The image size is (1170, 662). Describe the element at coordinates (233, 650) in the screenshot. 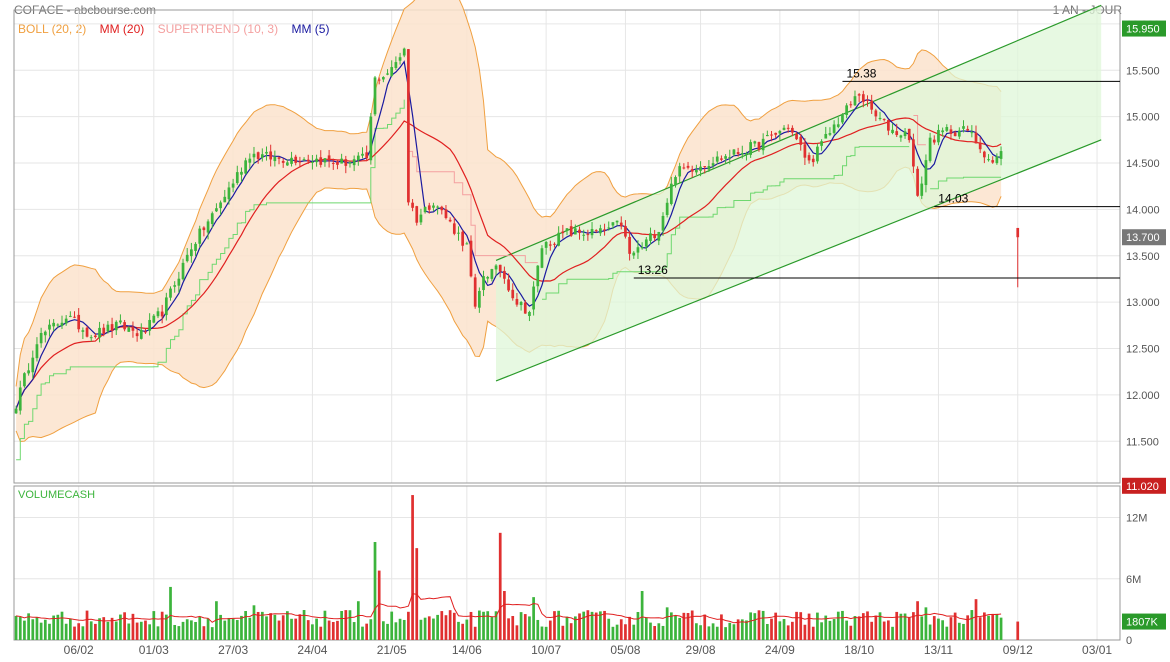

I see `x-tick-label: 27/03` at that location.